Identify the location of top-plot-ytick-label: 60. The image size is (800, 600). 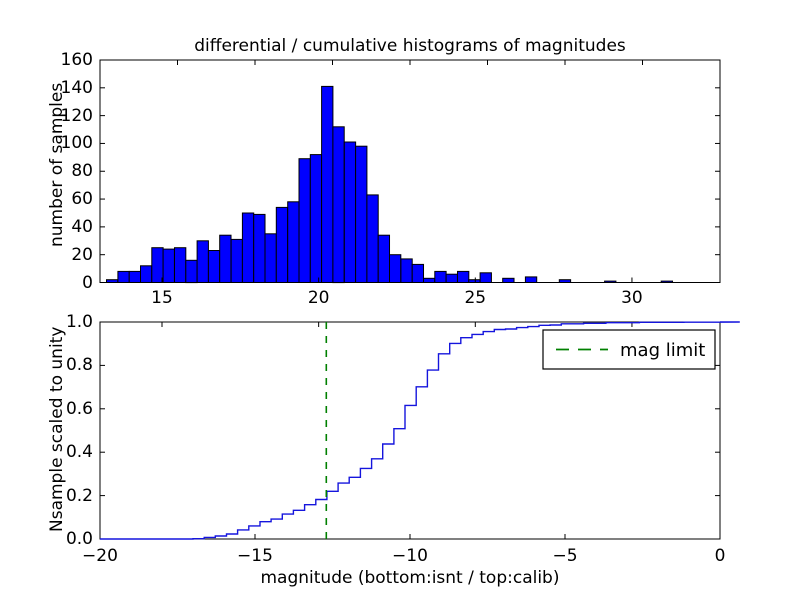
(82, 199).